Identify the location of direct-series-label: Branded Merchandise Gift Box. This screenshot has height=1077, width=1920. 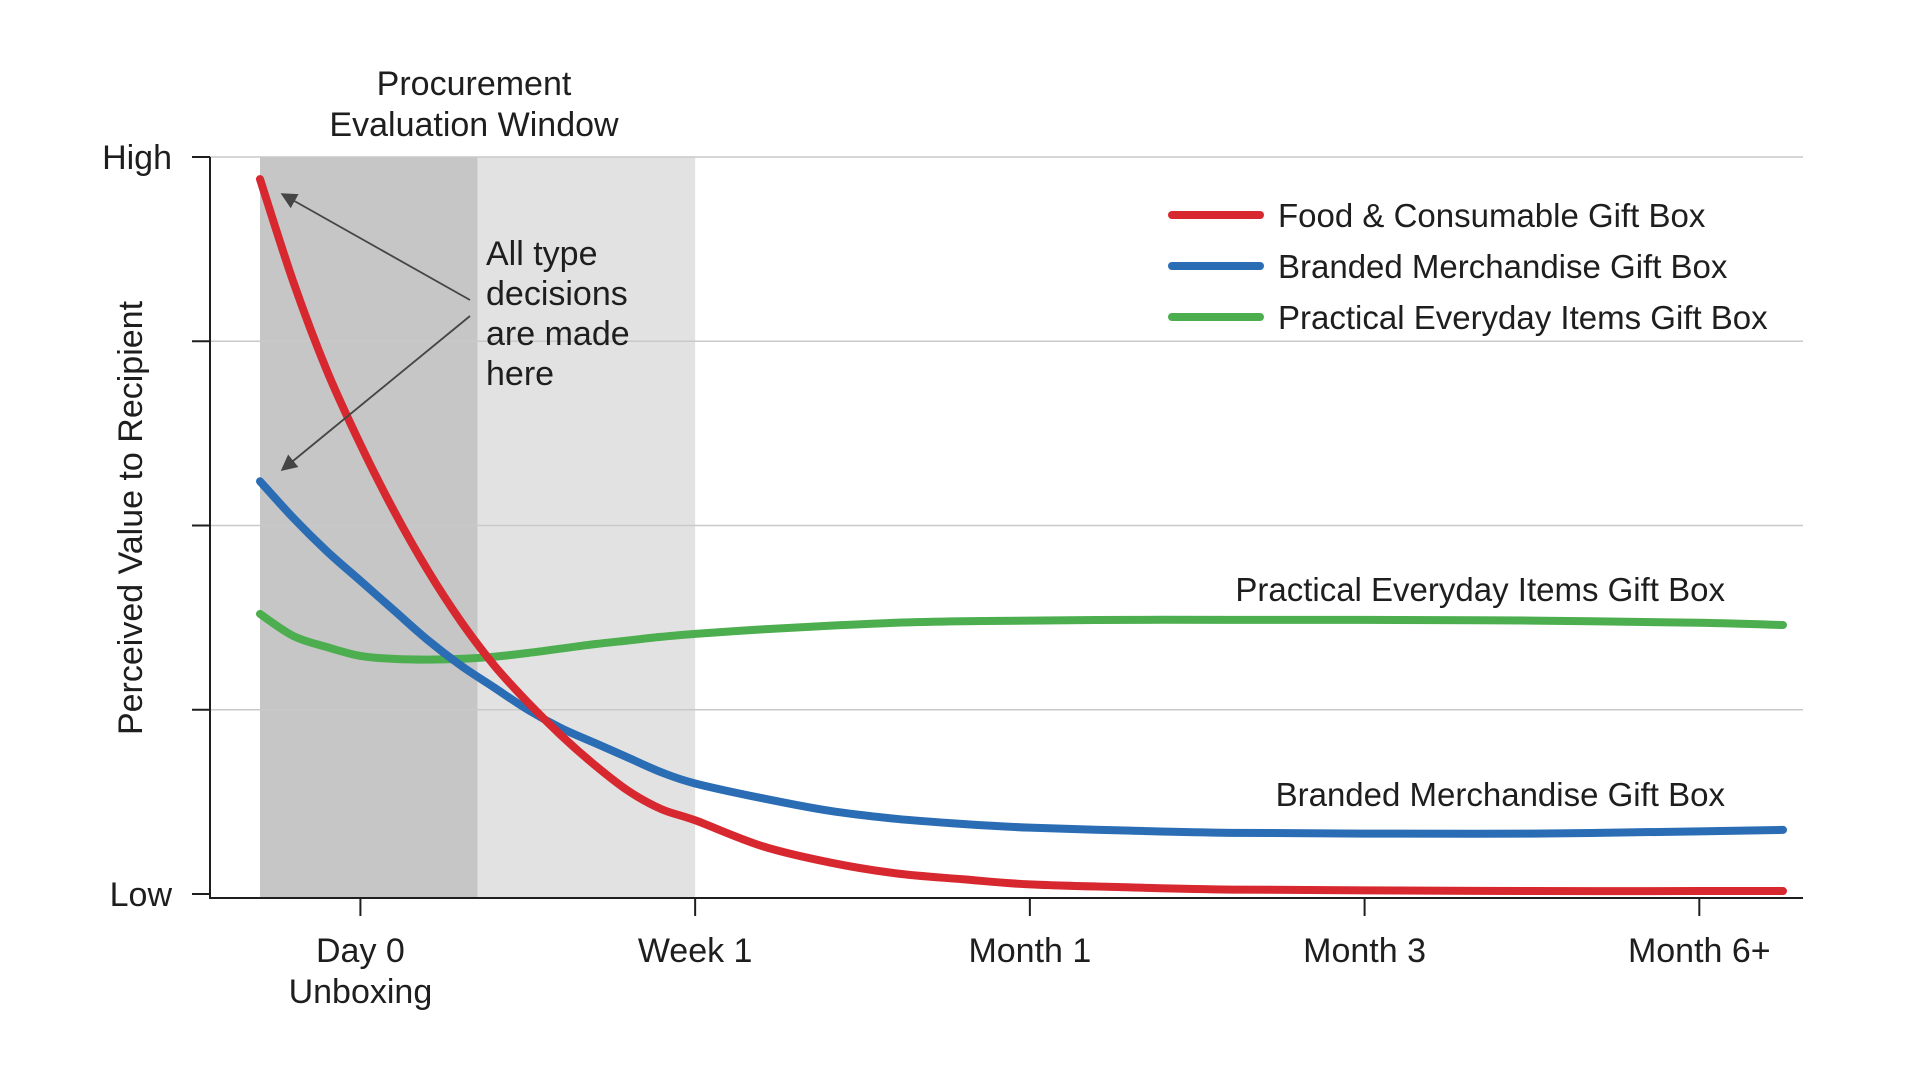
(1501, 794).